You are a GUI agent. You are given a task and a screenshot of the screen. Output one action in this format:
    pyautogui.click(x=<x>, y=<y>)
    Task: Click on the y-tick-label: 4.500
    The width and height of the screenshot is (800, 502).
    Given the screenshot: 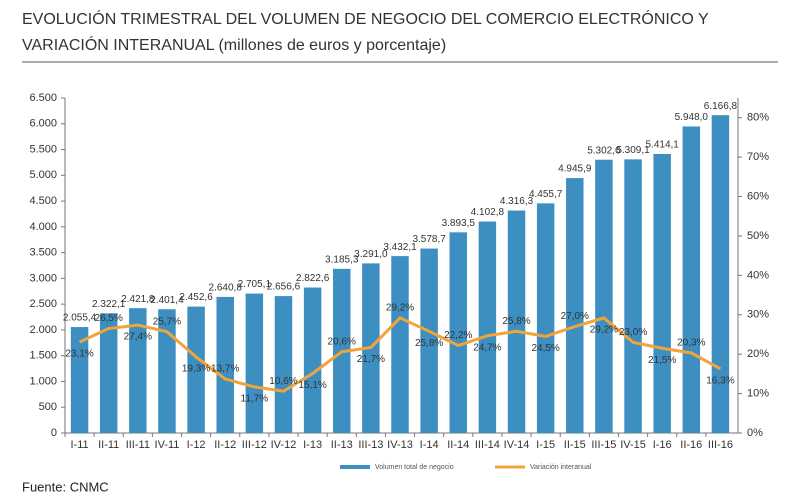 What is the action you would take?
    pyautogui.click(x=43, y=201)
    